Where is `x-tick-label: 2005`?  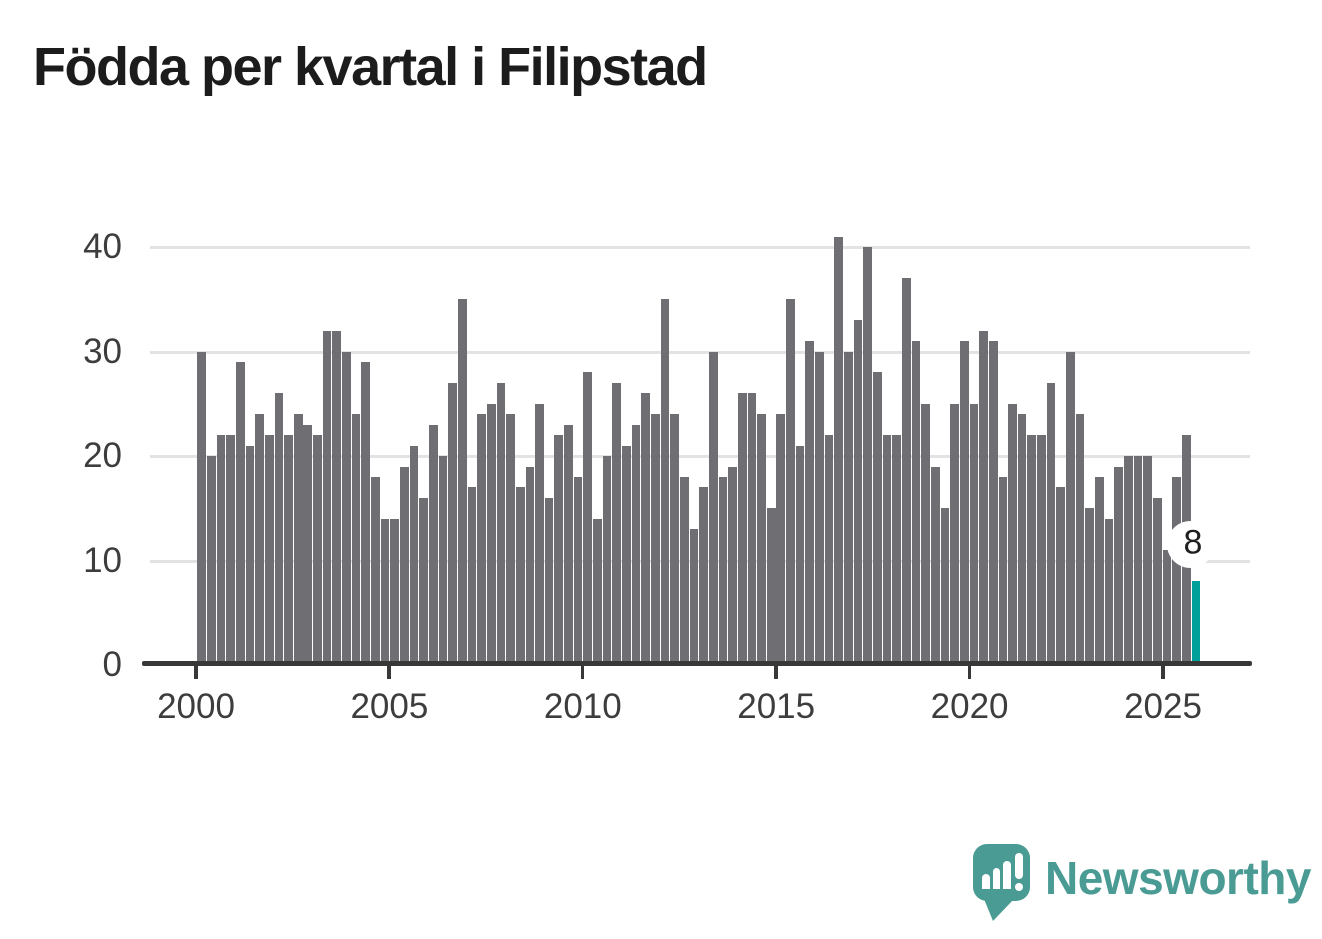 x-tick-label: 2005 is located at coordinates (389, 706).